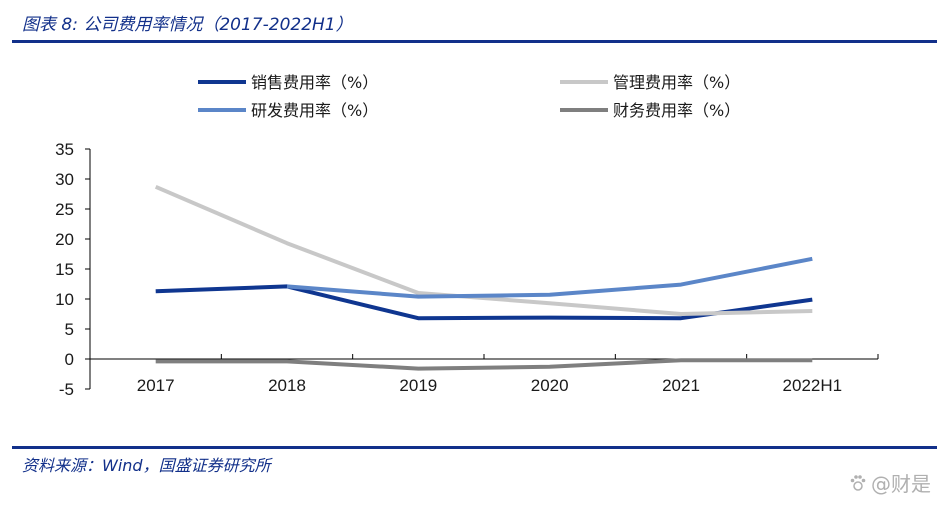  What do you see at coordinates (813, 385) in the screenshot?
I see `x-tick-label: 2022H1` at bounding box center [813, 385].